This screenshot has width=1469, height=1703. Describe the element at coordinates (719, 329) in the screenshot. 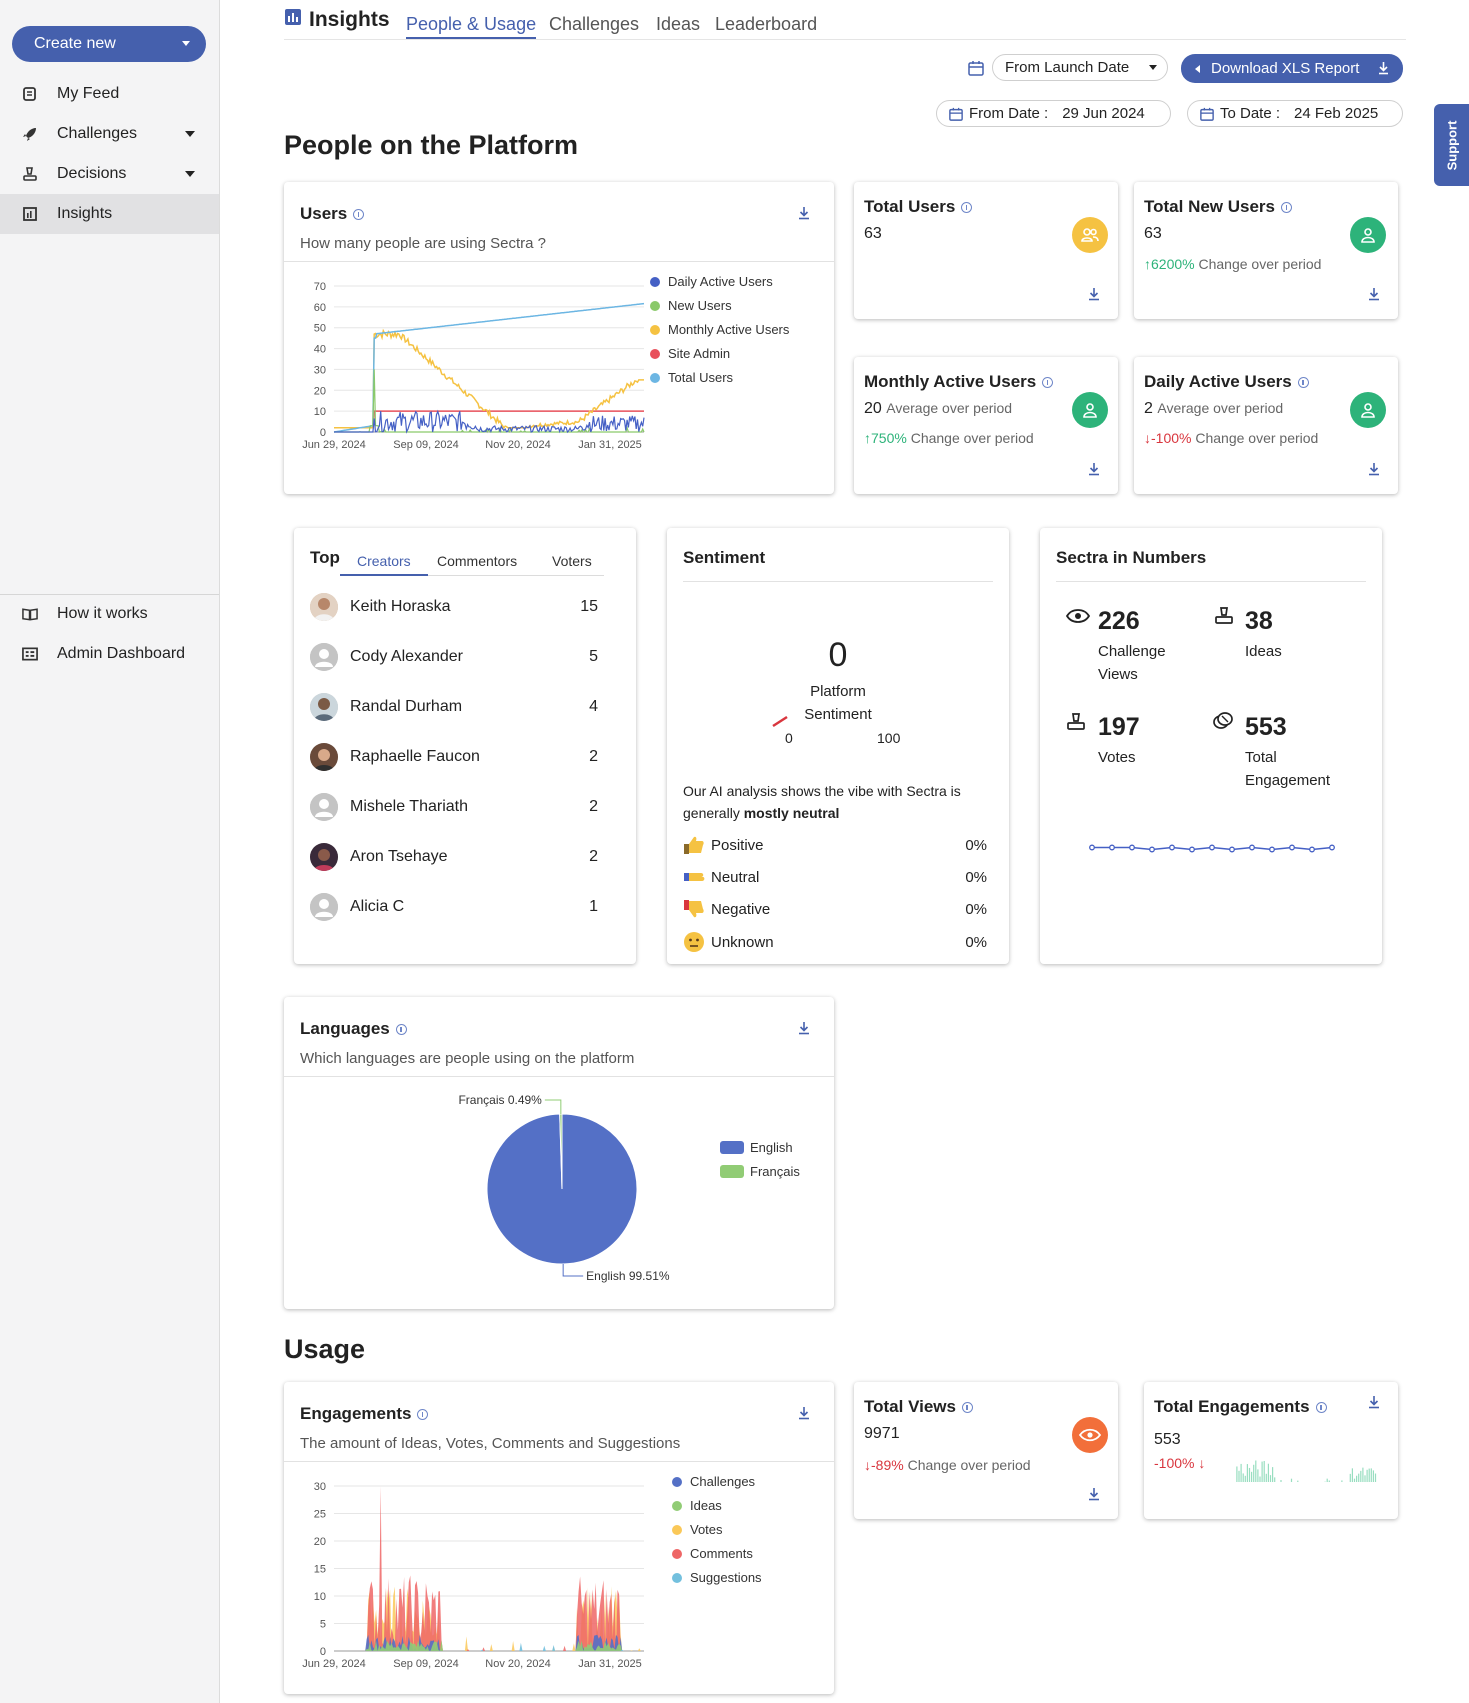

I see `legend-item: Monthly Active Users` at that location.